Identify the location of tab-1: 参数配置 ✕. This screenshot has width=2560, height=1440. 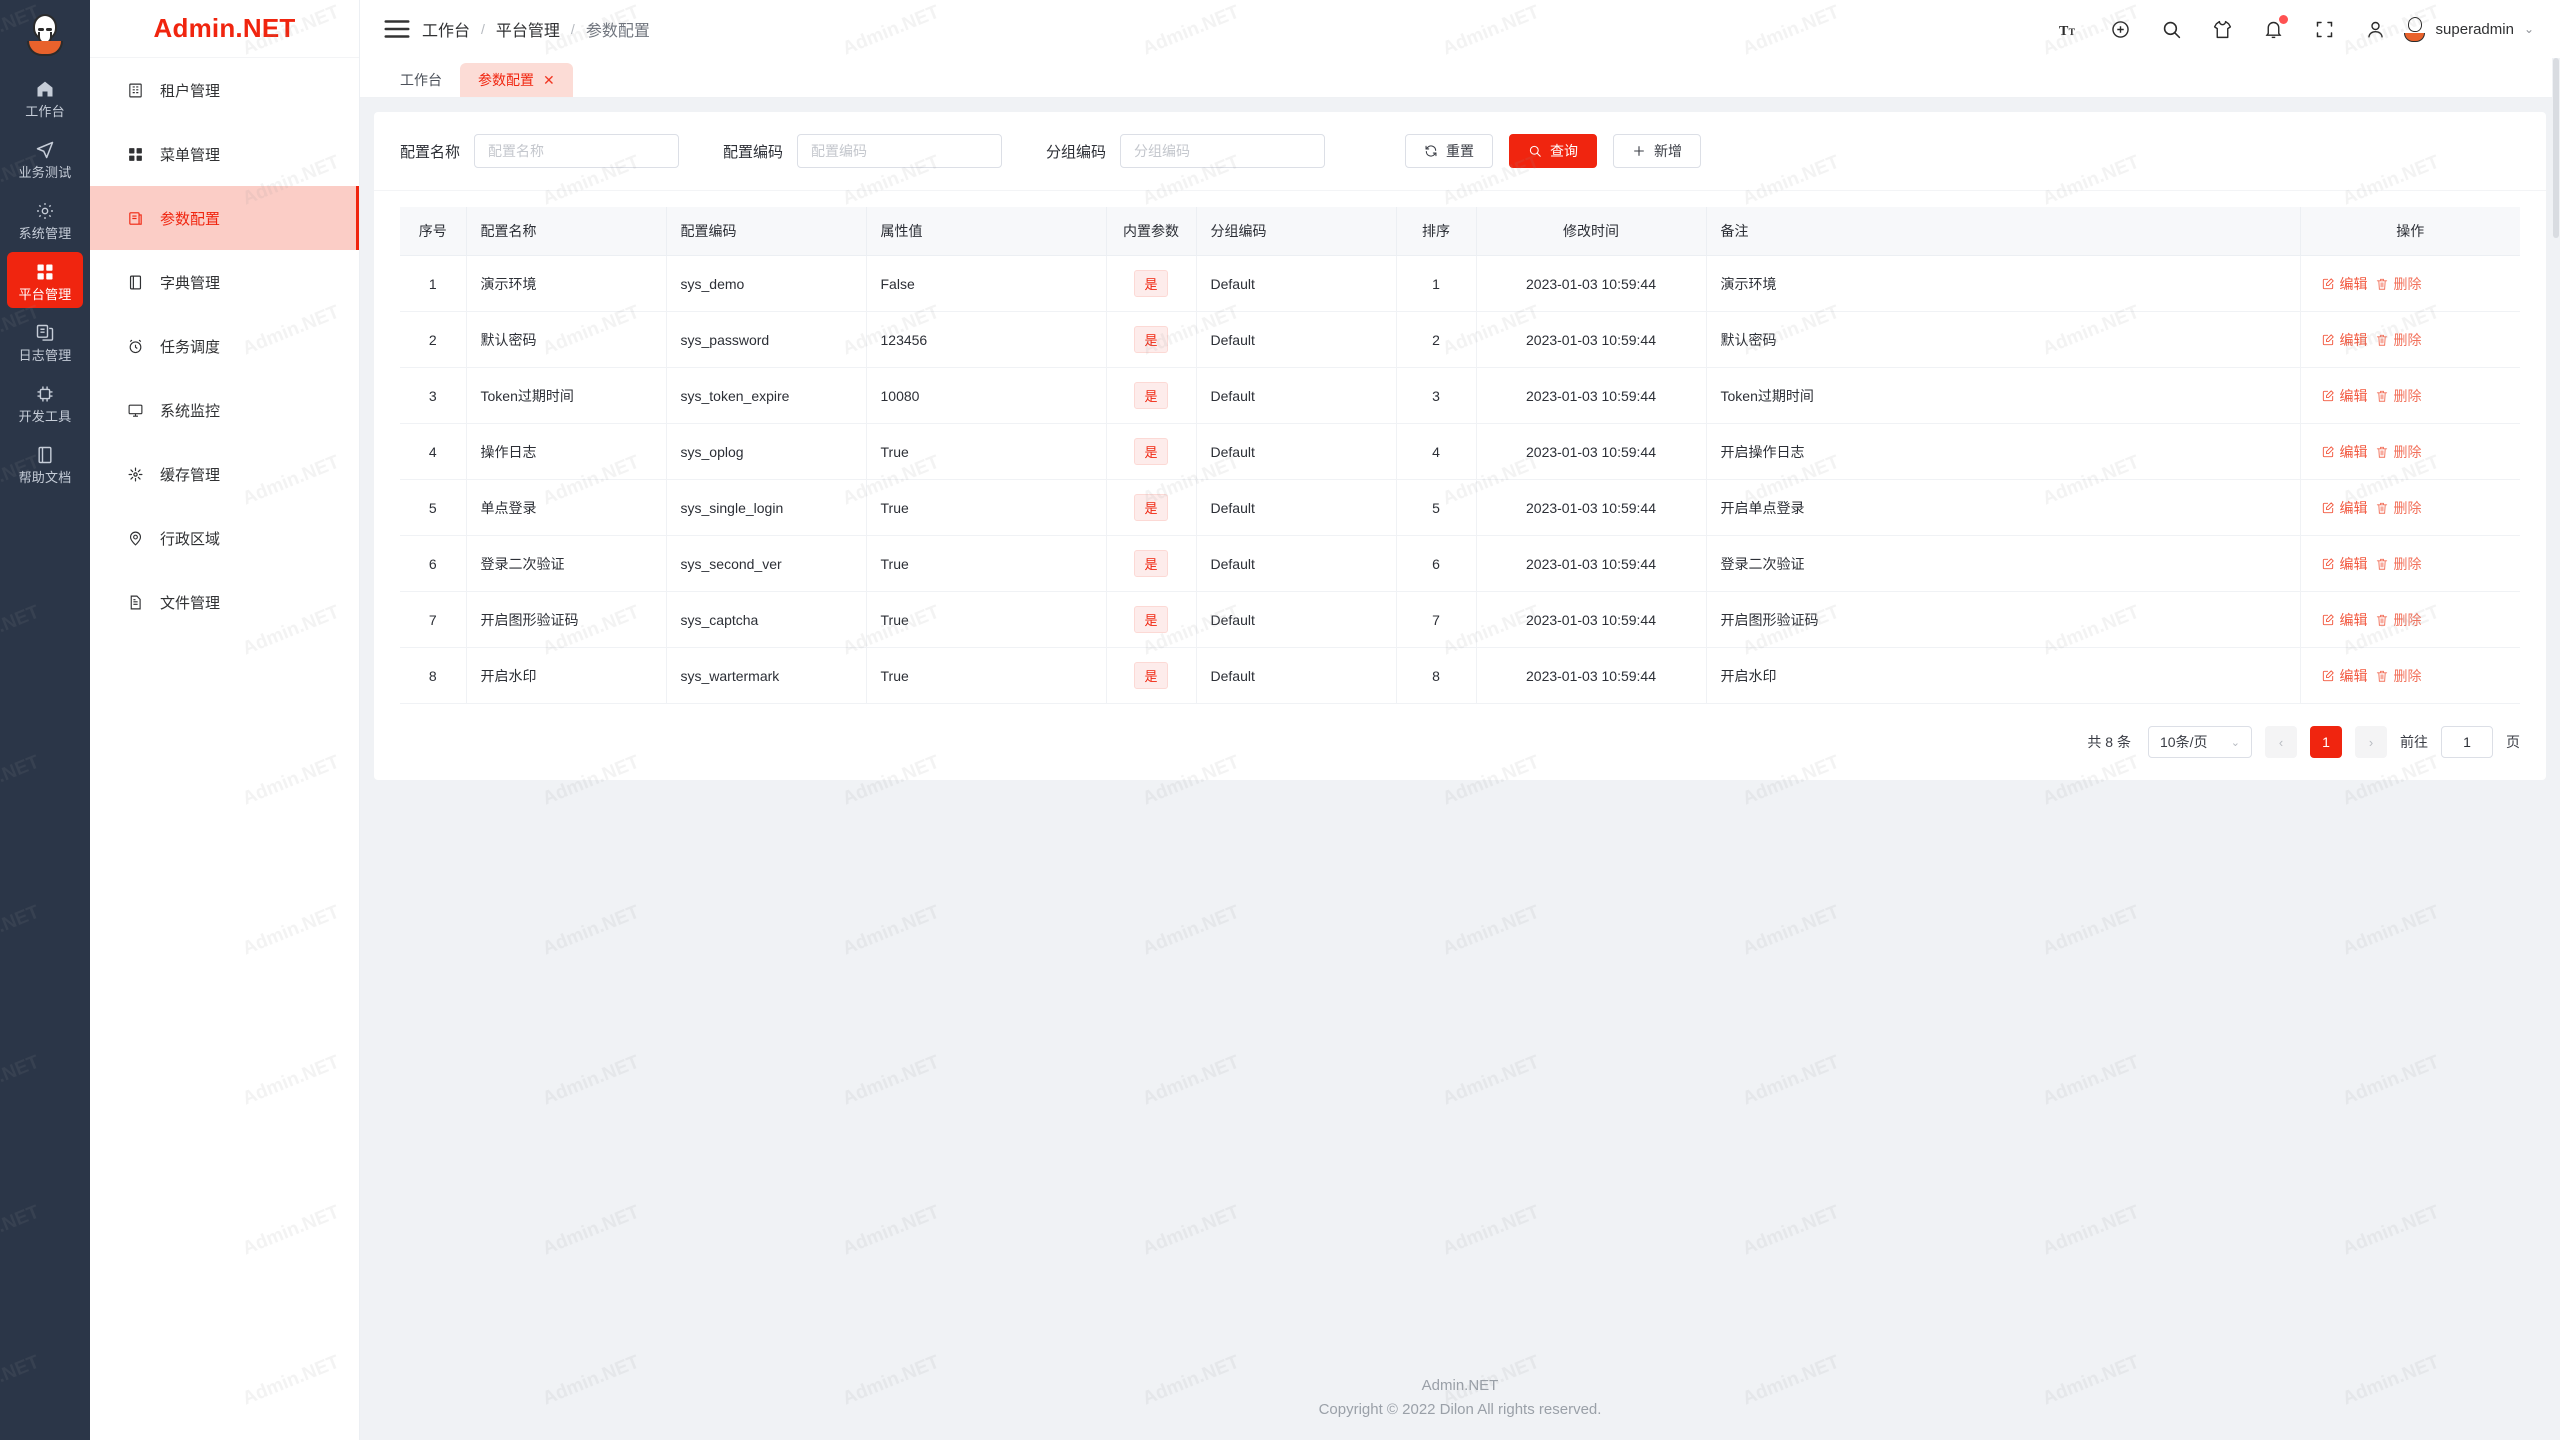
(516, 80).